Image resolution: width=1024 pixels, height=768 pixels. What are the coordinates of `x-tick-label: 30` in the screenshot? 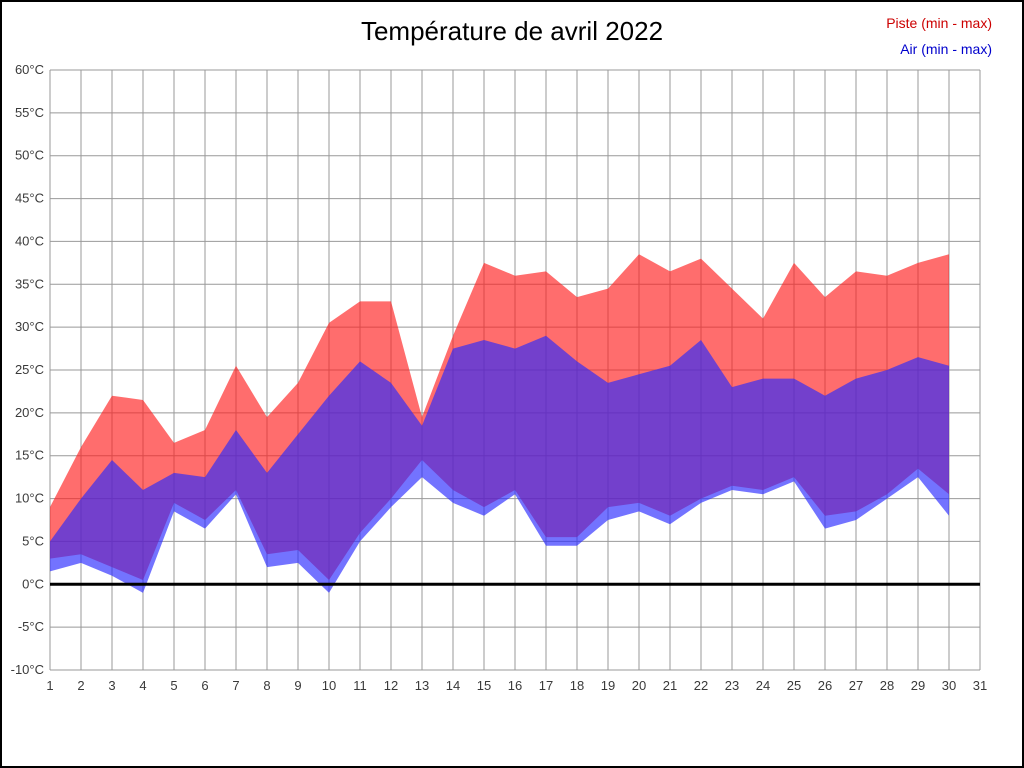 It's located at (949, 685).